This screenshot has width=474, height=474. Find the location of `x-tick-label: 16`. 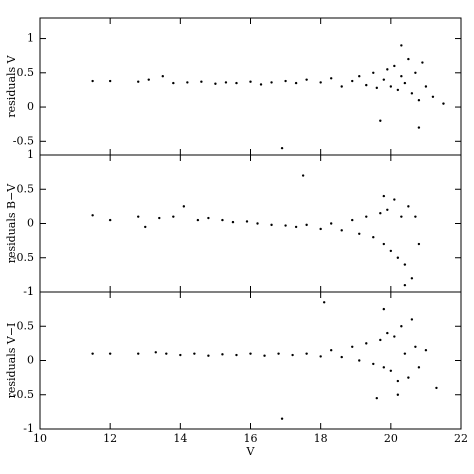

x-tick-label: 16 is located at coordinates (251, 438).